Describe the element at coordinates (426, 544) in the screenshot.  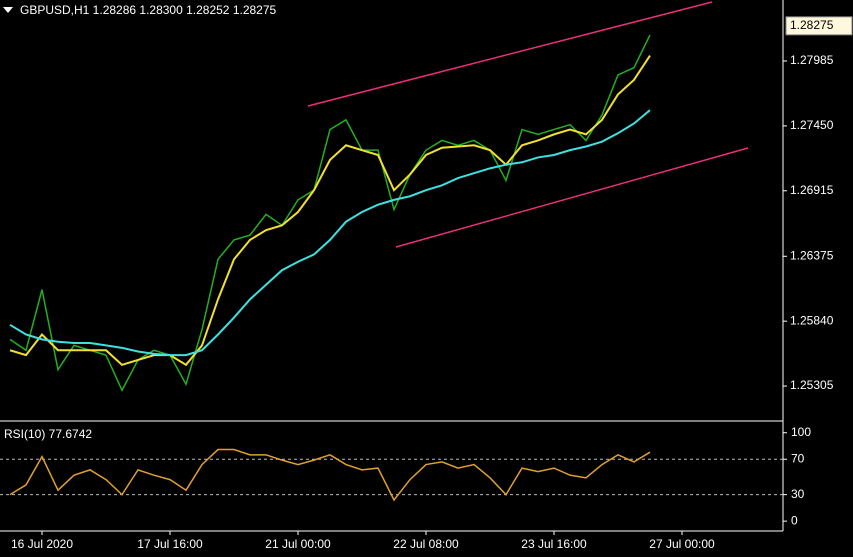
I see `x-tick-label: 22 Jul 08:00` at that location.